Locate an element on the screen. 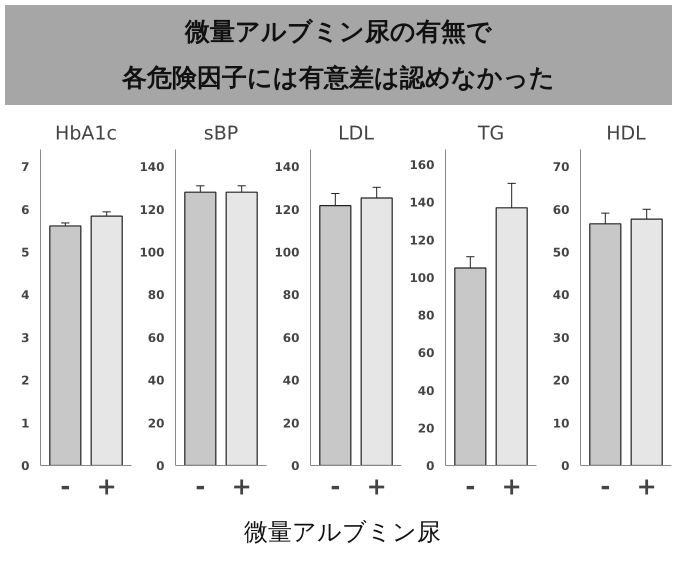  y-tick-label: 4 is located at coordinates (25, 295).